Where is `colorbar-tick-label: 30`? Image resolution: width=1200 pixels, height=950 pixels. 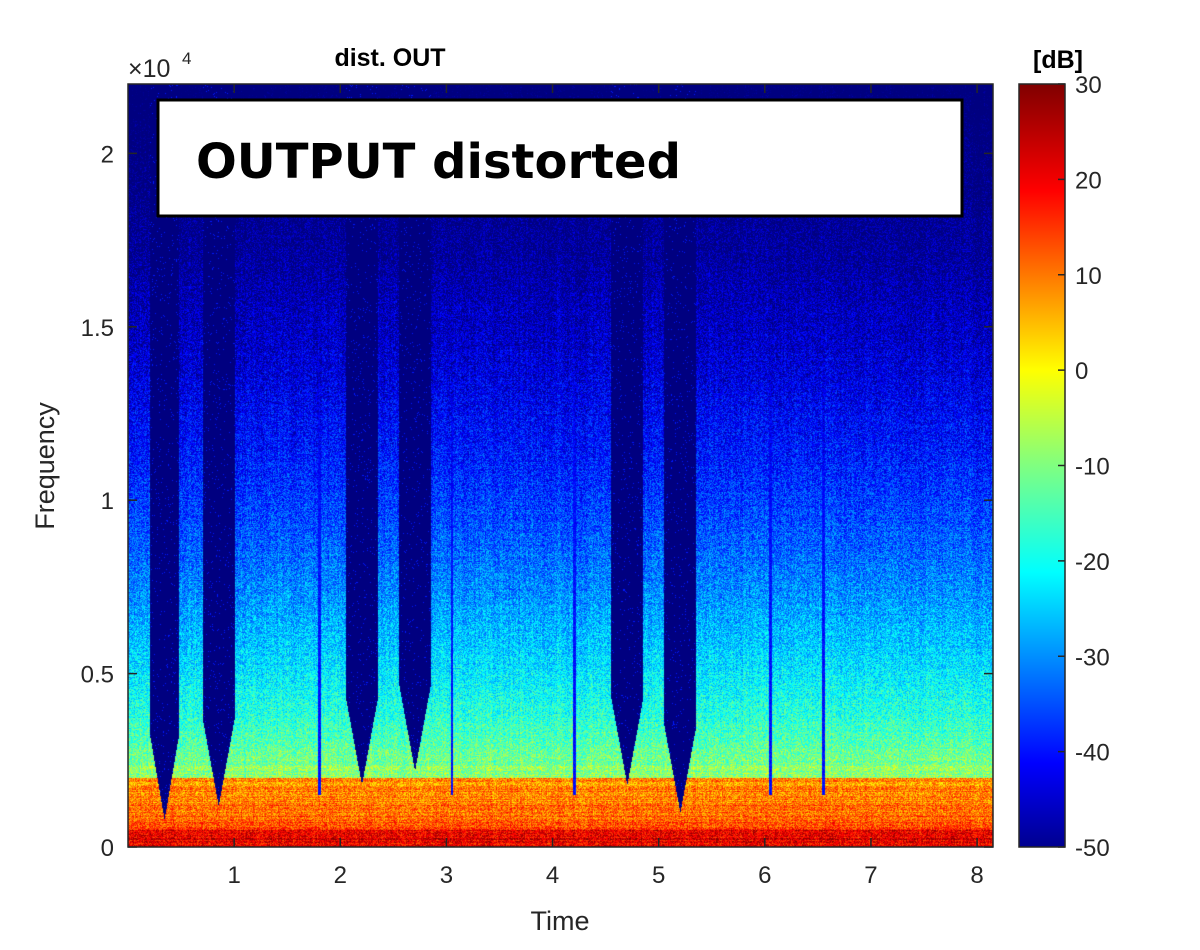
colorbar-tick-label: 30 is located at coordinates (1088, 85).